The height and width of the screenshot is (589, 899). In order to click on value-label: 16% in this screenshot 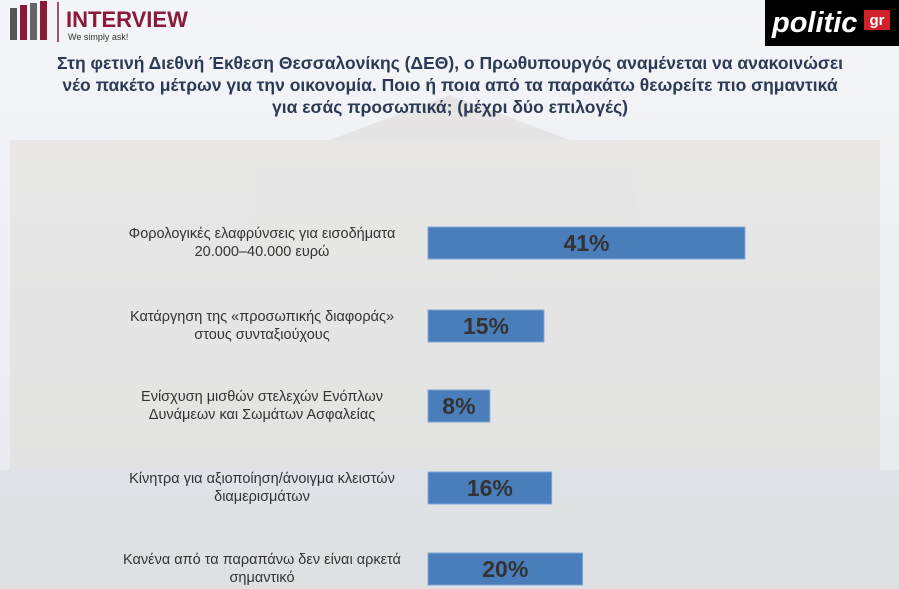, I will do `click(490, 488)`.